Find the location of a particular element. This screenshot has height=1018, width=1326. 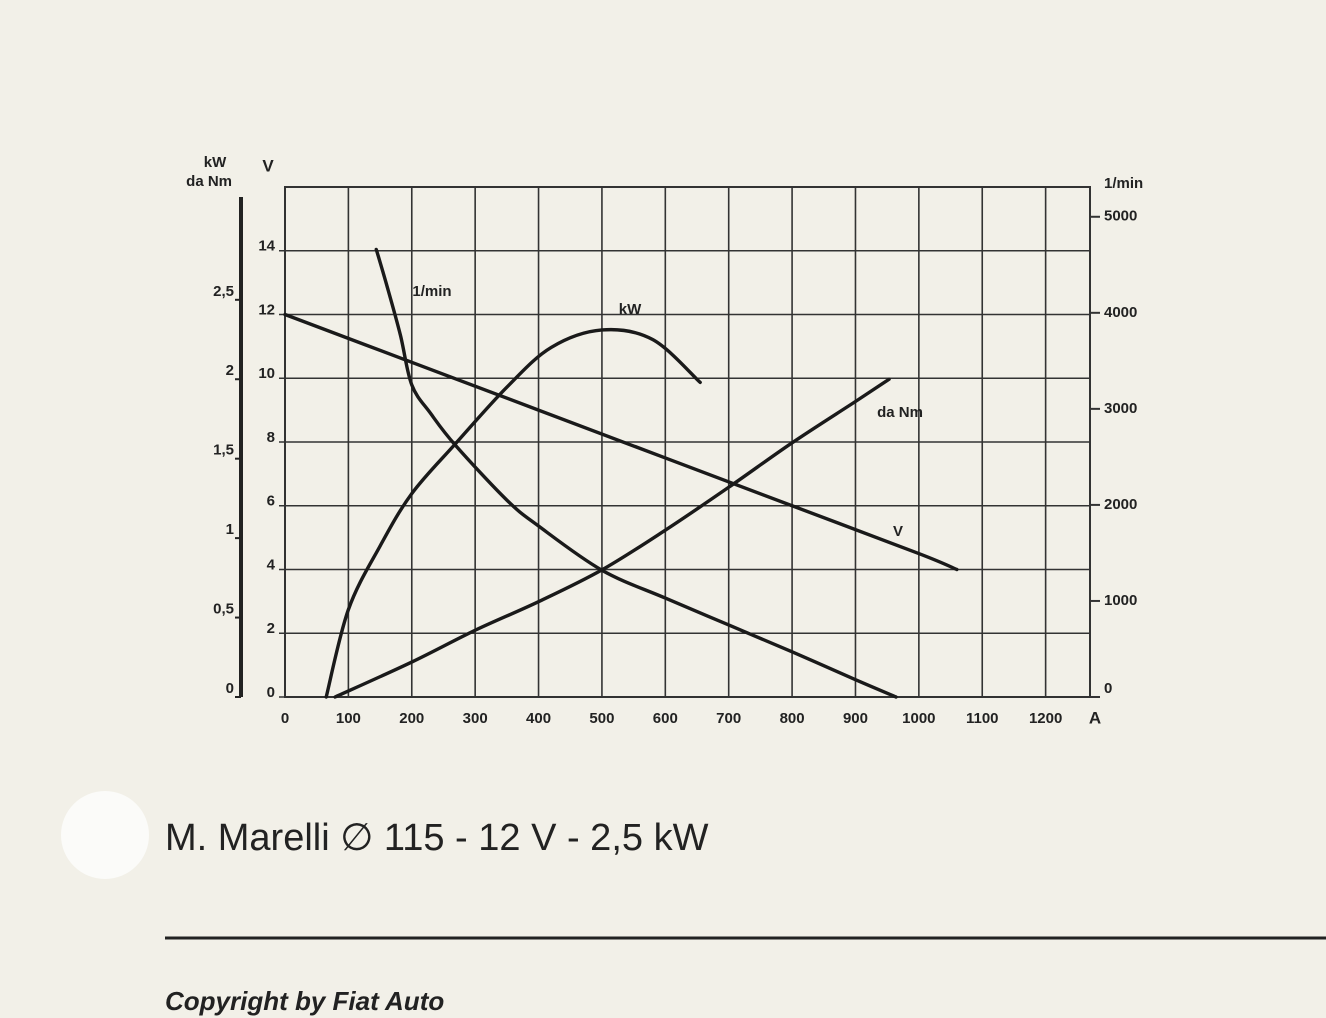

x-tick-label: 300 is located at coordinates (475, 718).